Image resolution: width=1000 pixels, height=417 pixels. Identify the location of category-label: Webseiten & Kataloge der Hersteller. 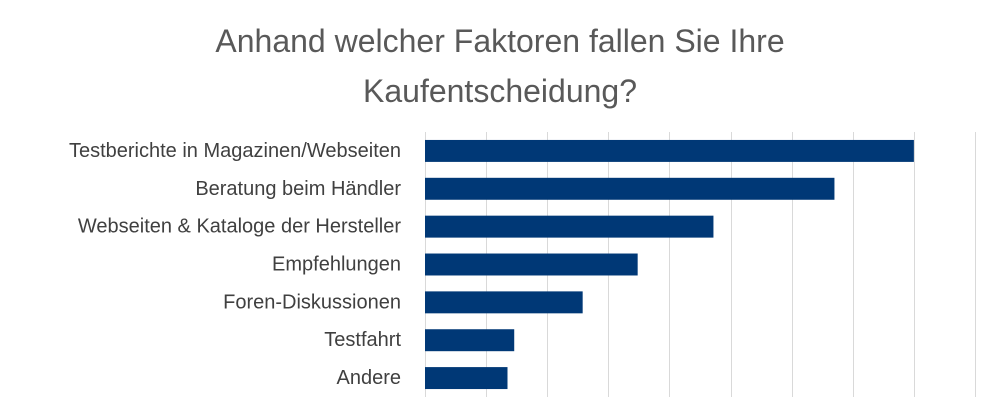
(239, 227).